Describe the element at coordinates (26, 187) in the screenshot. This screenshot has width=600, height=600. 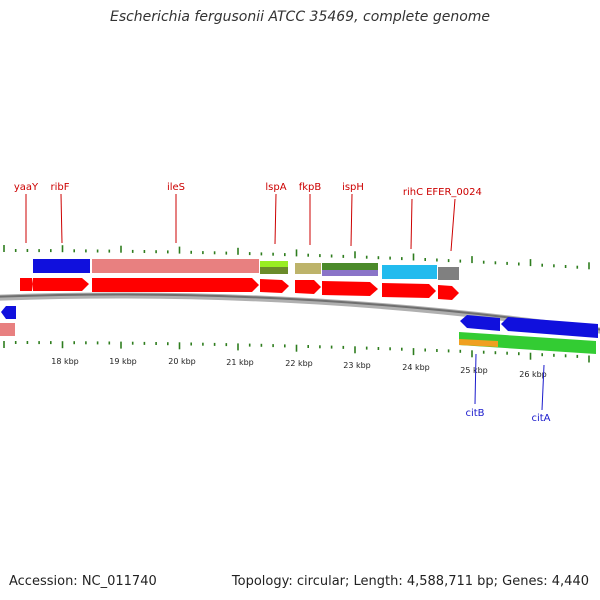
I see `gene-label-yaaY: yaaY` at that location.